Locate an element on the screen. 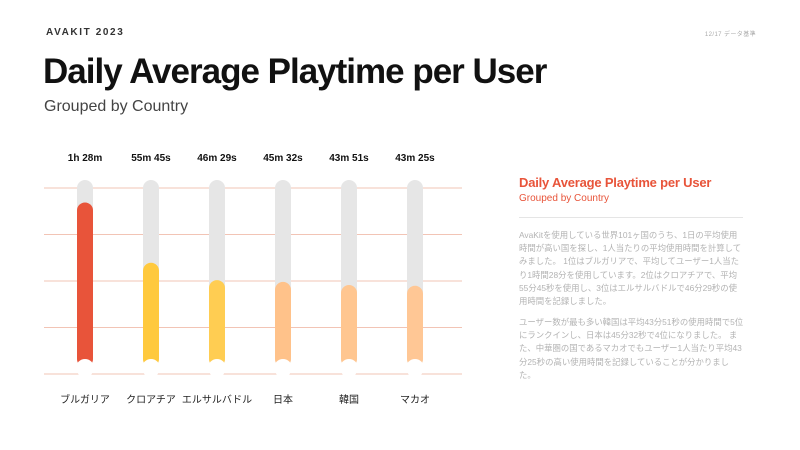 Image resolution: width=800 pixels, height=450 pixels. value-label: 1h 28m is located at coordinates (85, 158).